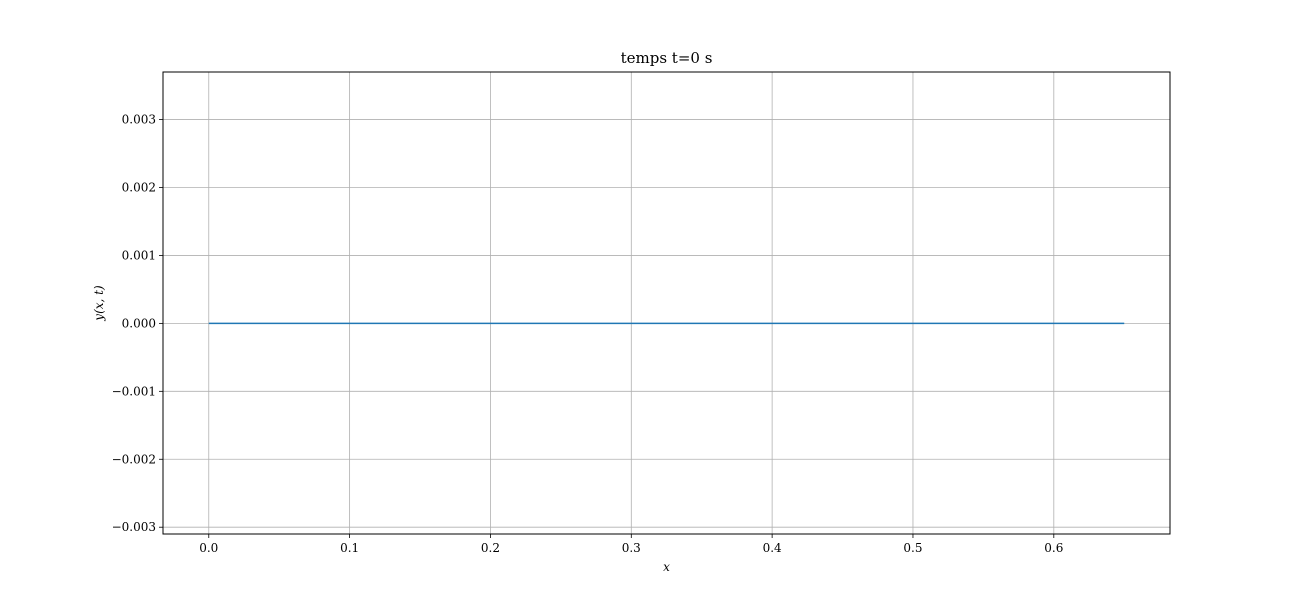 This screenshot has height=600, width=1300. Describe the element at coordinates (349, 548) in the screenshot. I see `x-tick-label: 0.1` at that location.